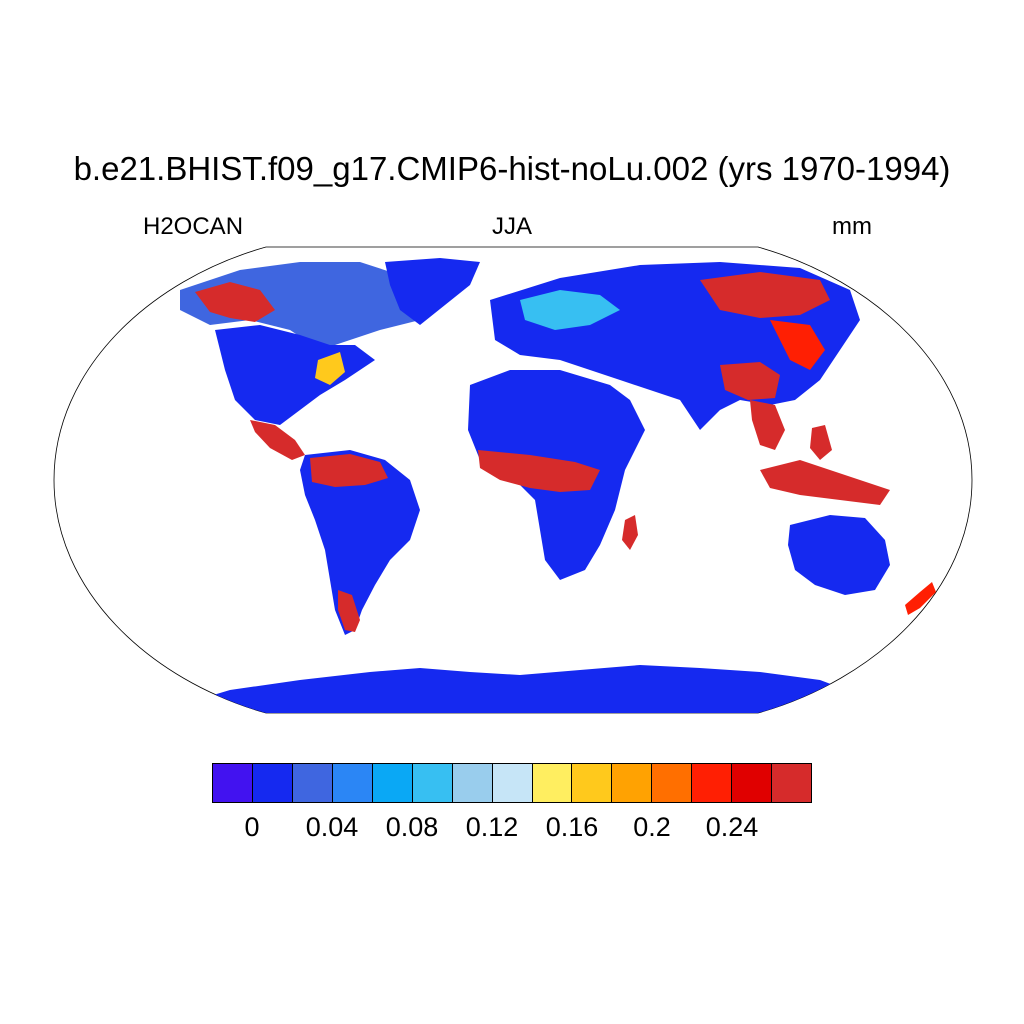 The height and width of the screenshot is (1024, 1024). Describe the element at coordinates (330, 368) in the screenshot. I see `region-east-us-coast` at that location.